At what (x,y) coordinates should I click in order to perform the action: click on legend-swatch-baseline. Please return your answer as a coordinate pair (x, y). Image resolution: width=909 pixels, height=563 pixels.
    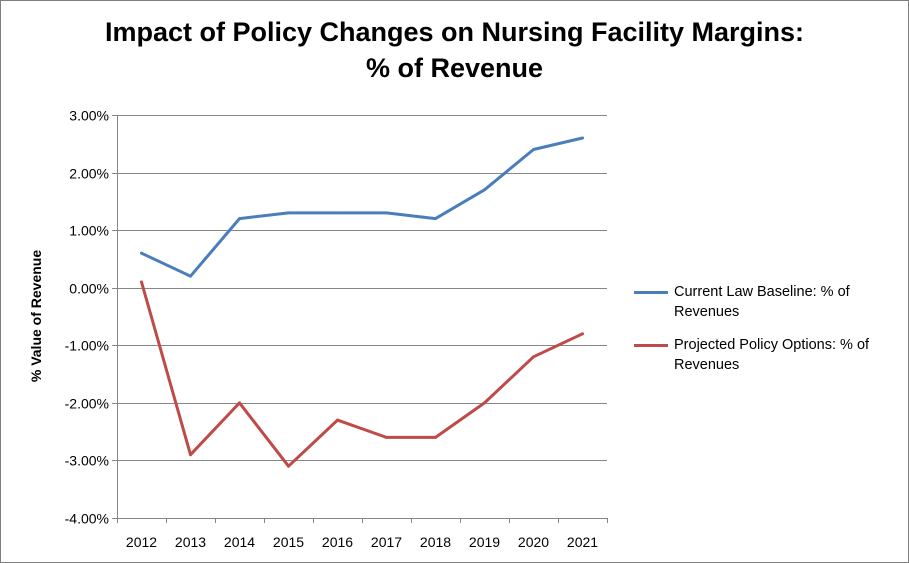
    Looking at the image, I should click on (651, 292).